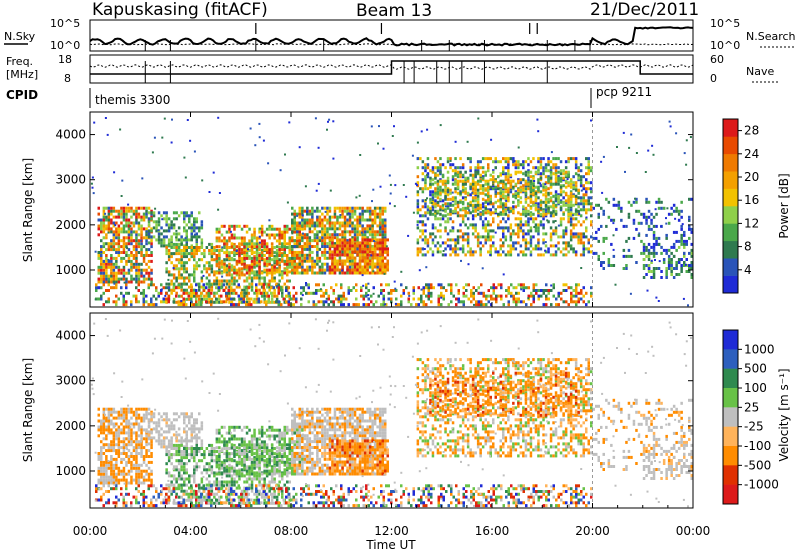 Image resolution: width=800 pixels, height=554 pixels. Describe the element at coordinates (713, 78) in the screenshot. I see `nave-tick-low: 0` at that location.